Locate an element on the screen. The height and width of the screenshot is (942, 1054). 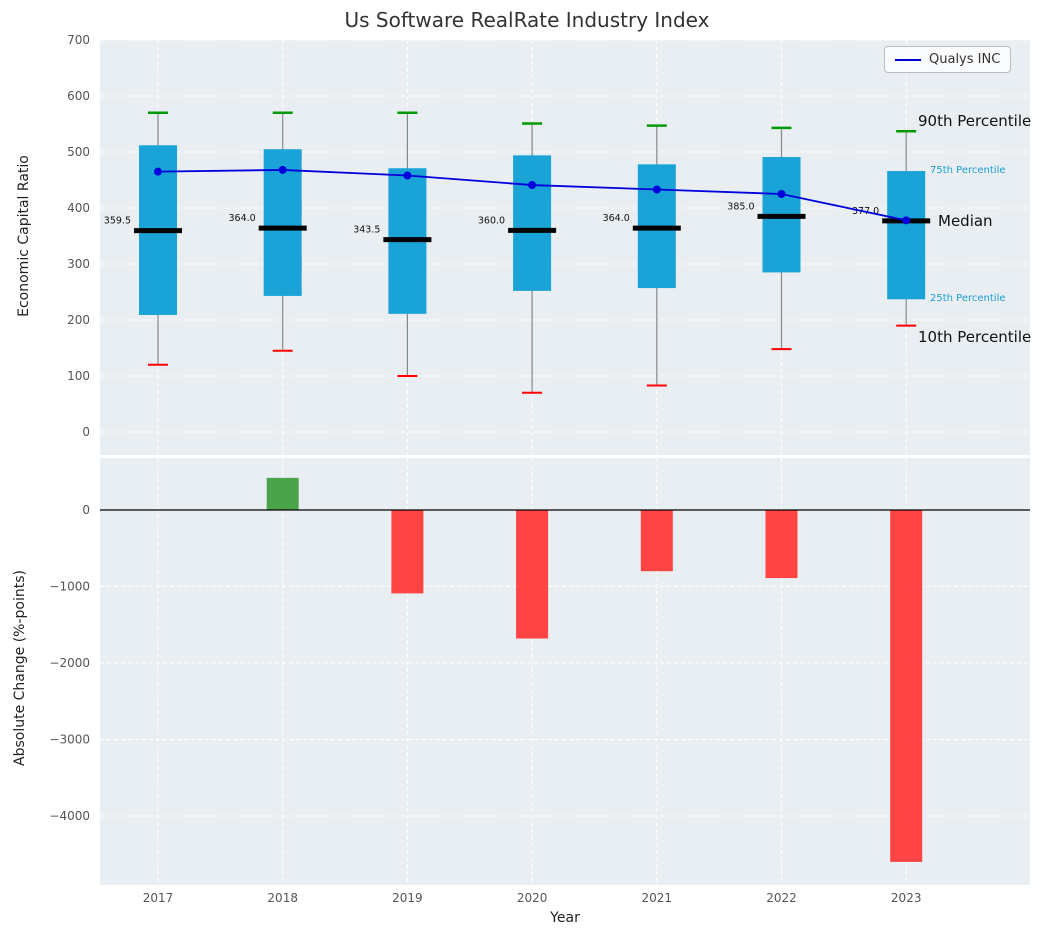
median-value-label: 385.0 is located at coordinates (740, 206).